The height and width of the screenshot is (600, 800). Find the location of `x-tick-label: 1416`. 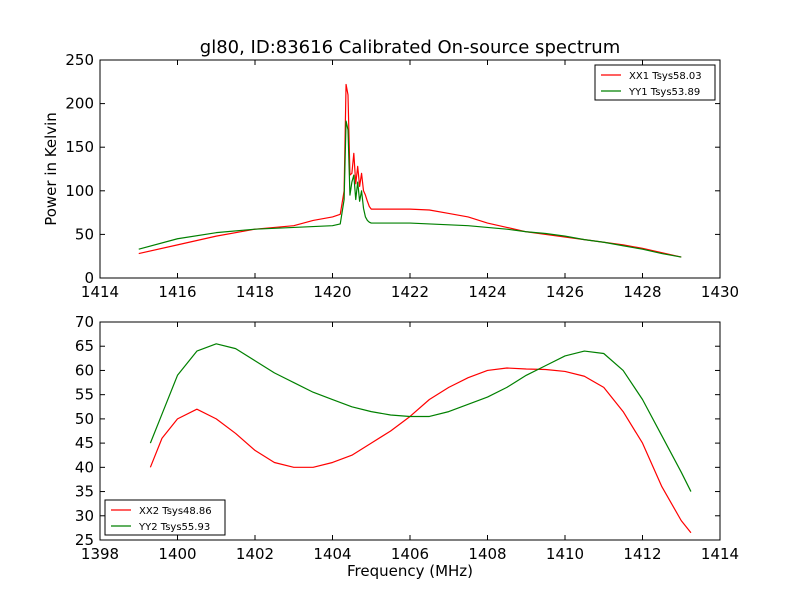

x-tick-label: 1416 is located at coordinates (177, 292).